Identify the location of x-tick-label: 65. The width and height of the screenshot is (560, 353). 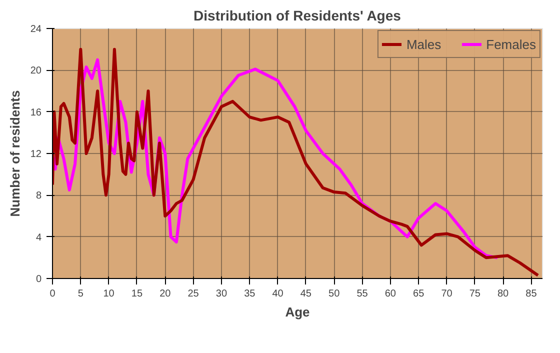
(419, 294).